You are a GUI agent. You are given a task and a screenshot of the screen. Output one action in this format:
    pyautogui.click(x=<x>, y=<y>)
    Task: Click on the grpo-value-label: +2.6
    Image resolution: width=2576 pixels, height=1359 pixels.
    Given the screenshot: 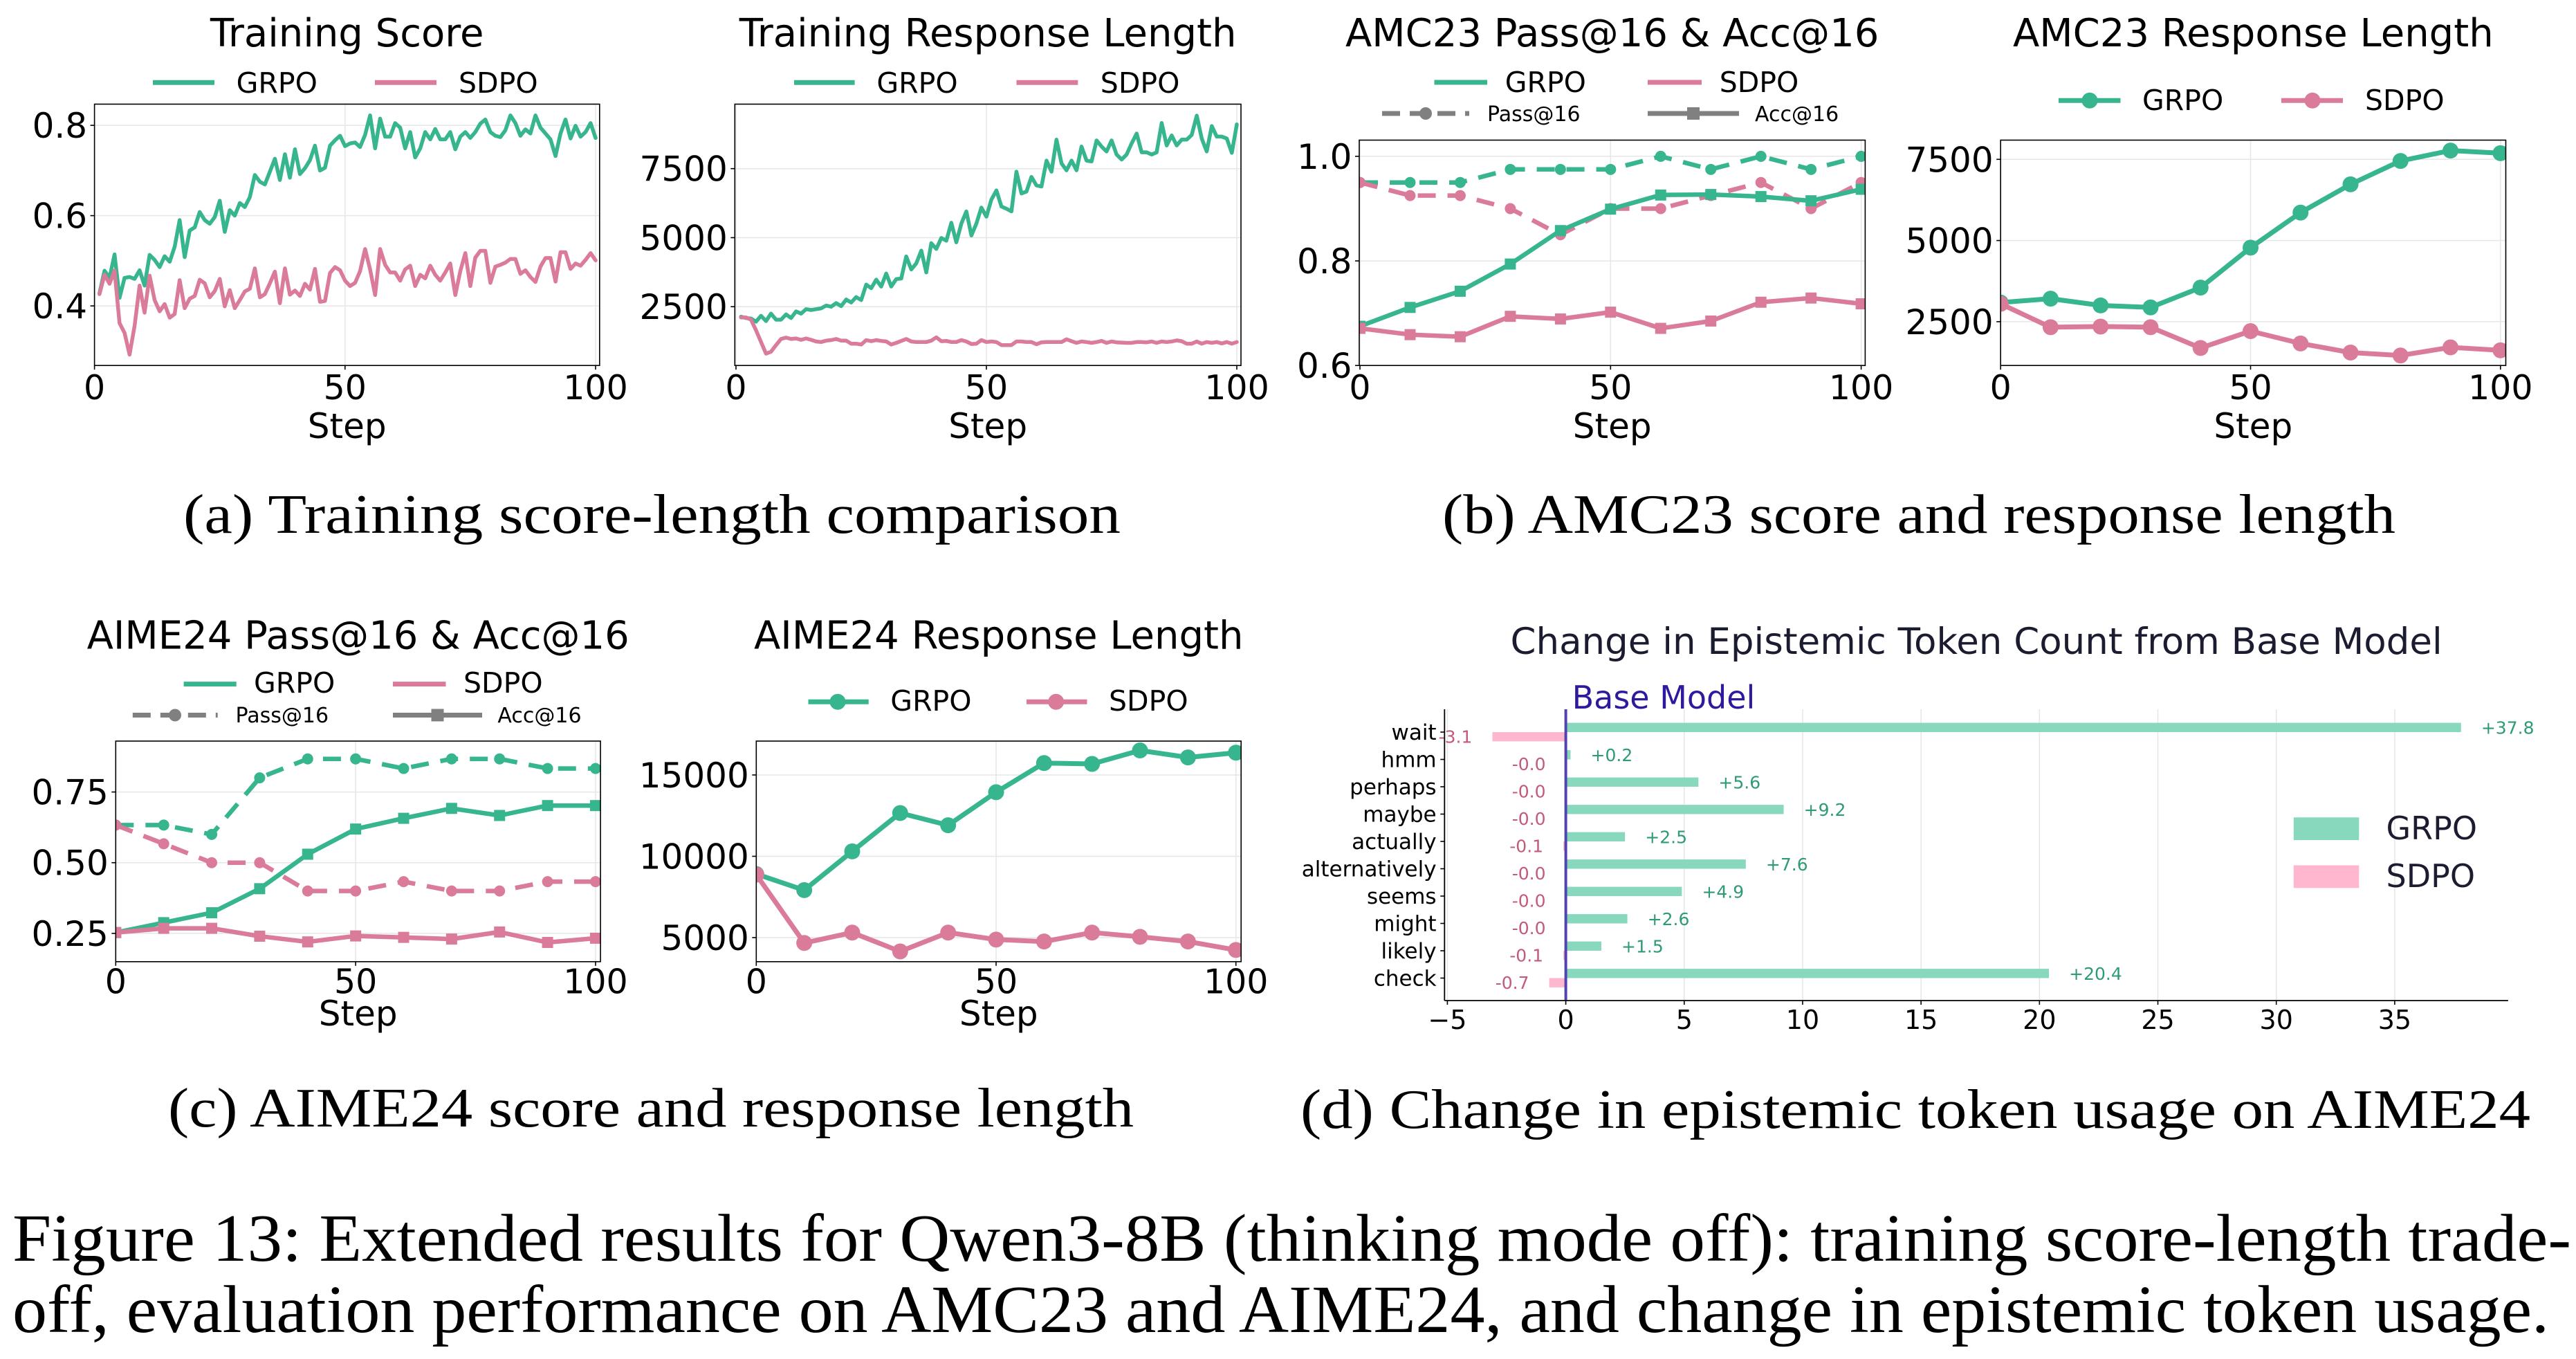 What is the action you would take?
    pyautogui.click(x=1669, y=919)
    